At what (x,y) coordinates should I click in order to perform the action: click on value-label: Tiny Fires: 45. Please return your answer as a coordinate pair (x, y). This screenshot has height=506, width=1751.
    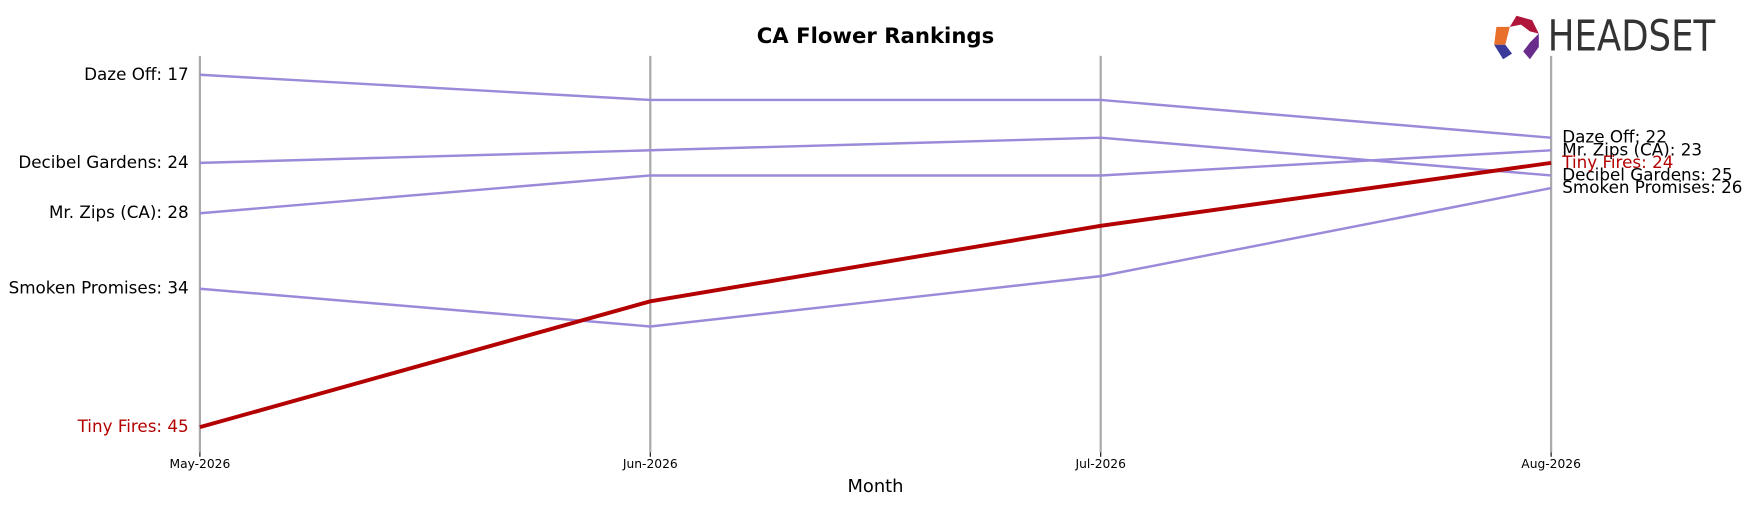
    Looking at the image, I should click on (133, 426).